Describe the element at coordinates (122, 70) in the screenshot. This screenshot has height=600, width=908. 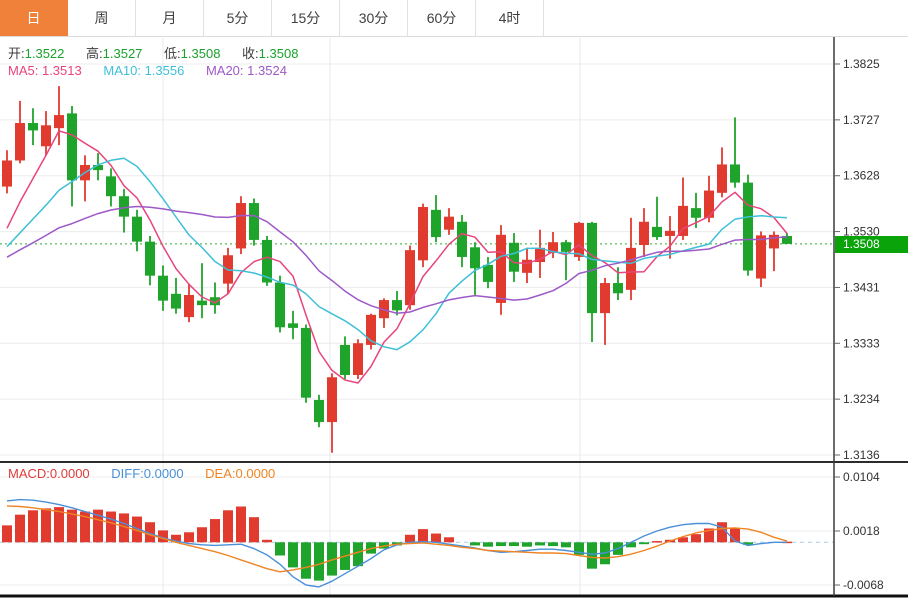
I see `ma10-label: MA10:` at that location.